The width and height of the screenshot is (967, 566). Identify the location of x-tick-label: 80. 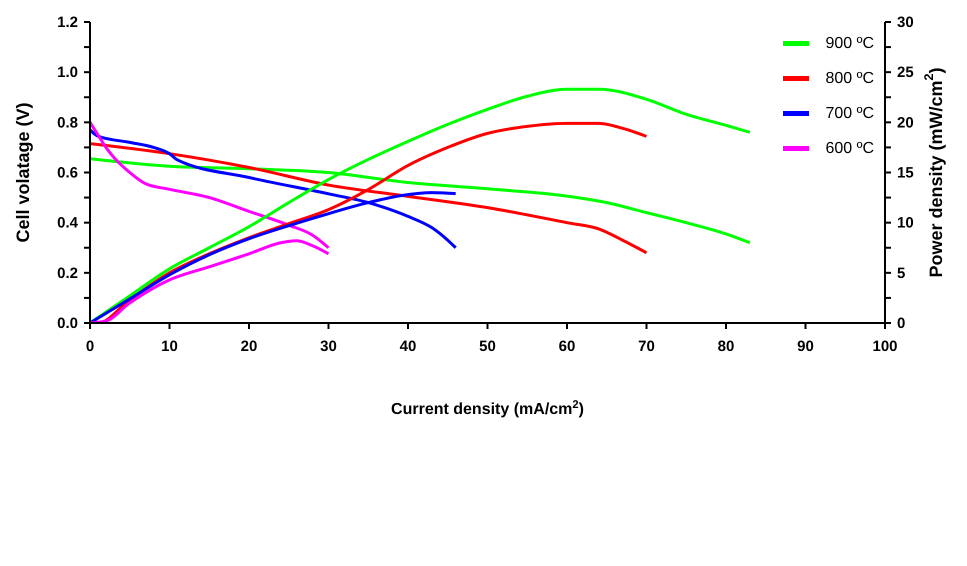
(726, 346).